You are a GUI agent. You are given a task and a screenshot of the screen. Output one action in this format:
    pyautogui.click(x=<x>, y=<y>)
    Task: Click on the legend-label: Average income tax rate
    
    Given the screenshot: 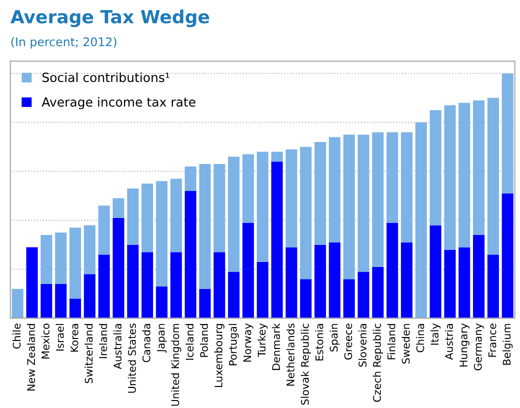 What is the action you would take?
    pyautogui.click(x=119, y=103)
    